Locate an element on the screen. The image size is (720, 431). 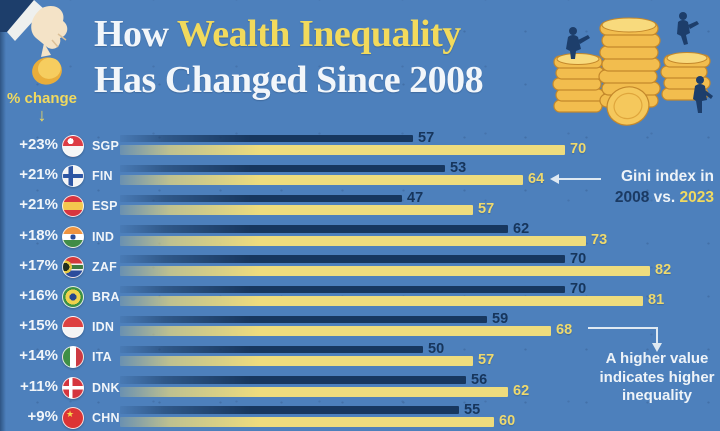
pct-change-label: +17% is located at coordinates (38, 265).